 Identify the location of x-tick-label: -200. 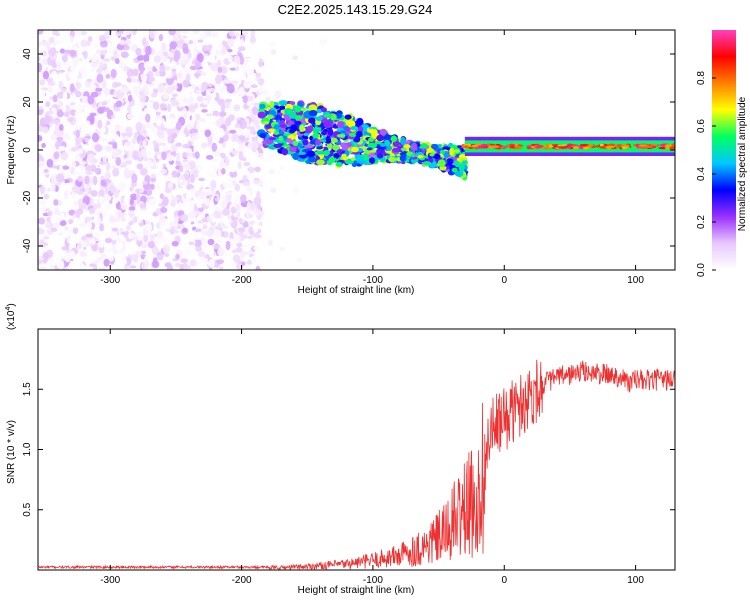
(242, 580).